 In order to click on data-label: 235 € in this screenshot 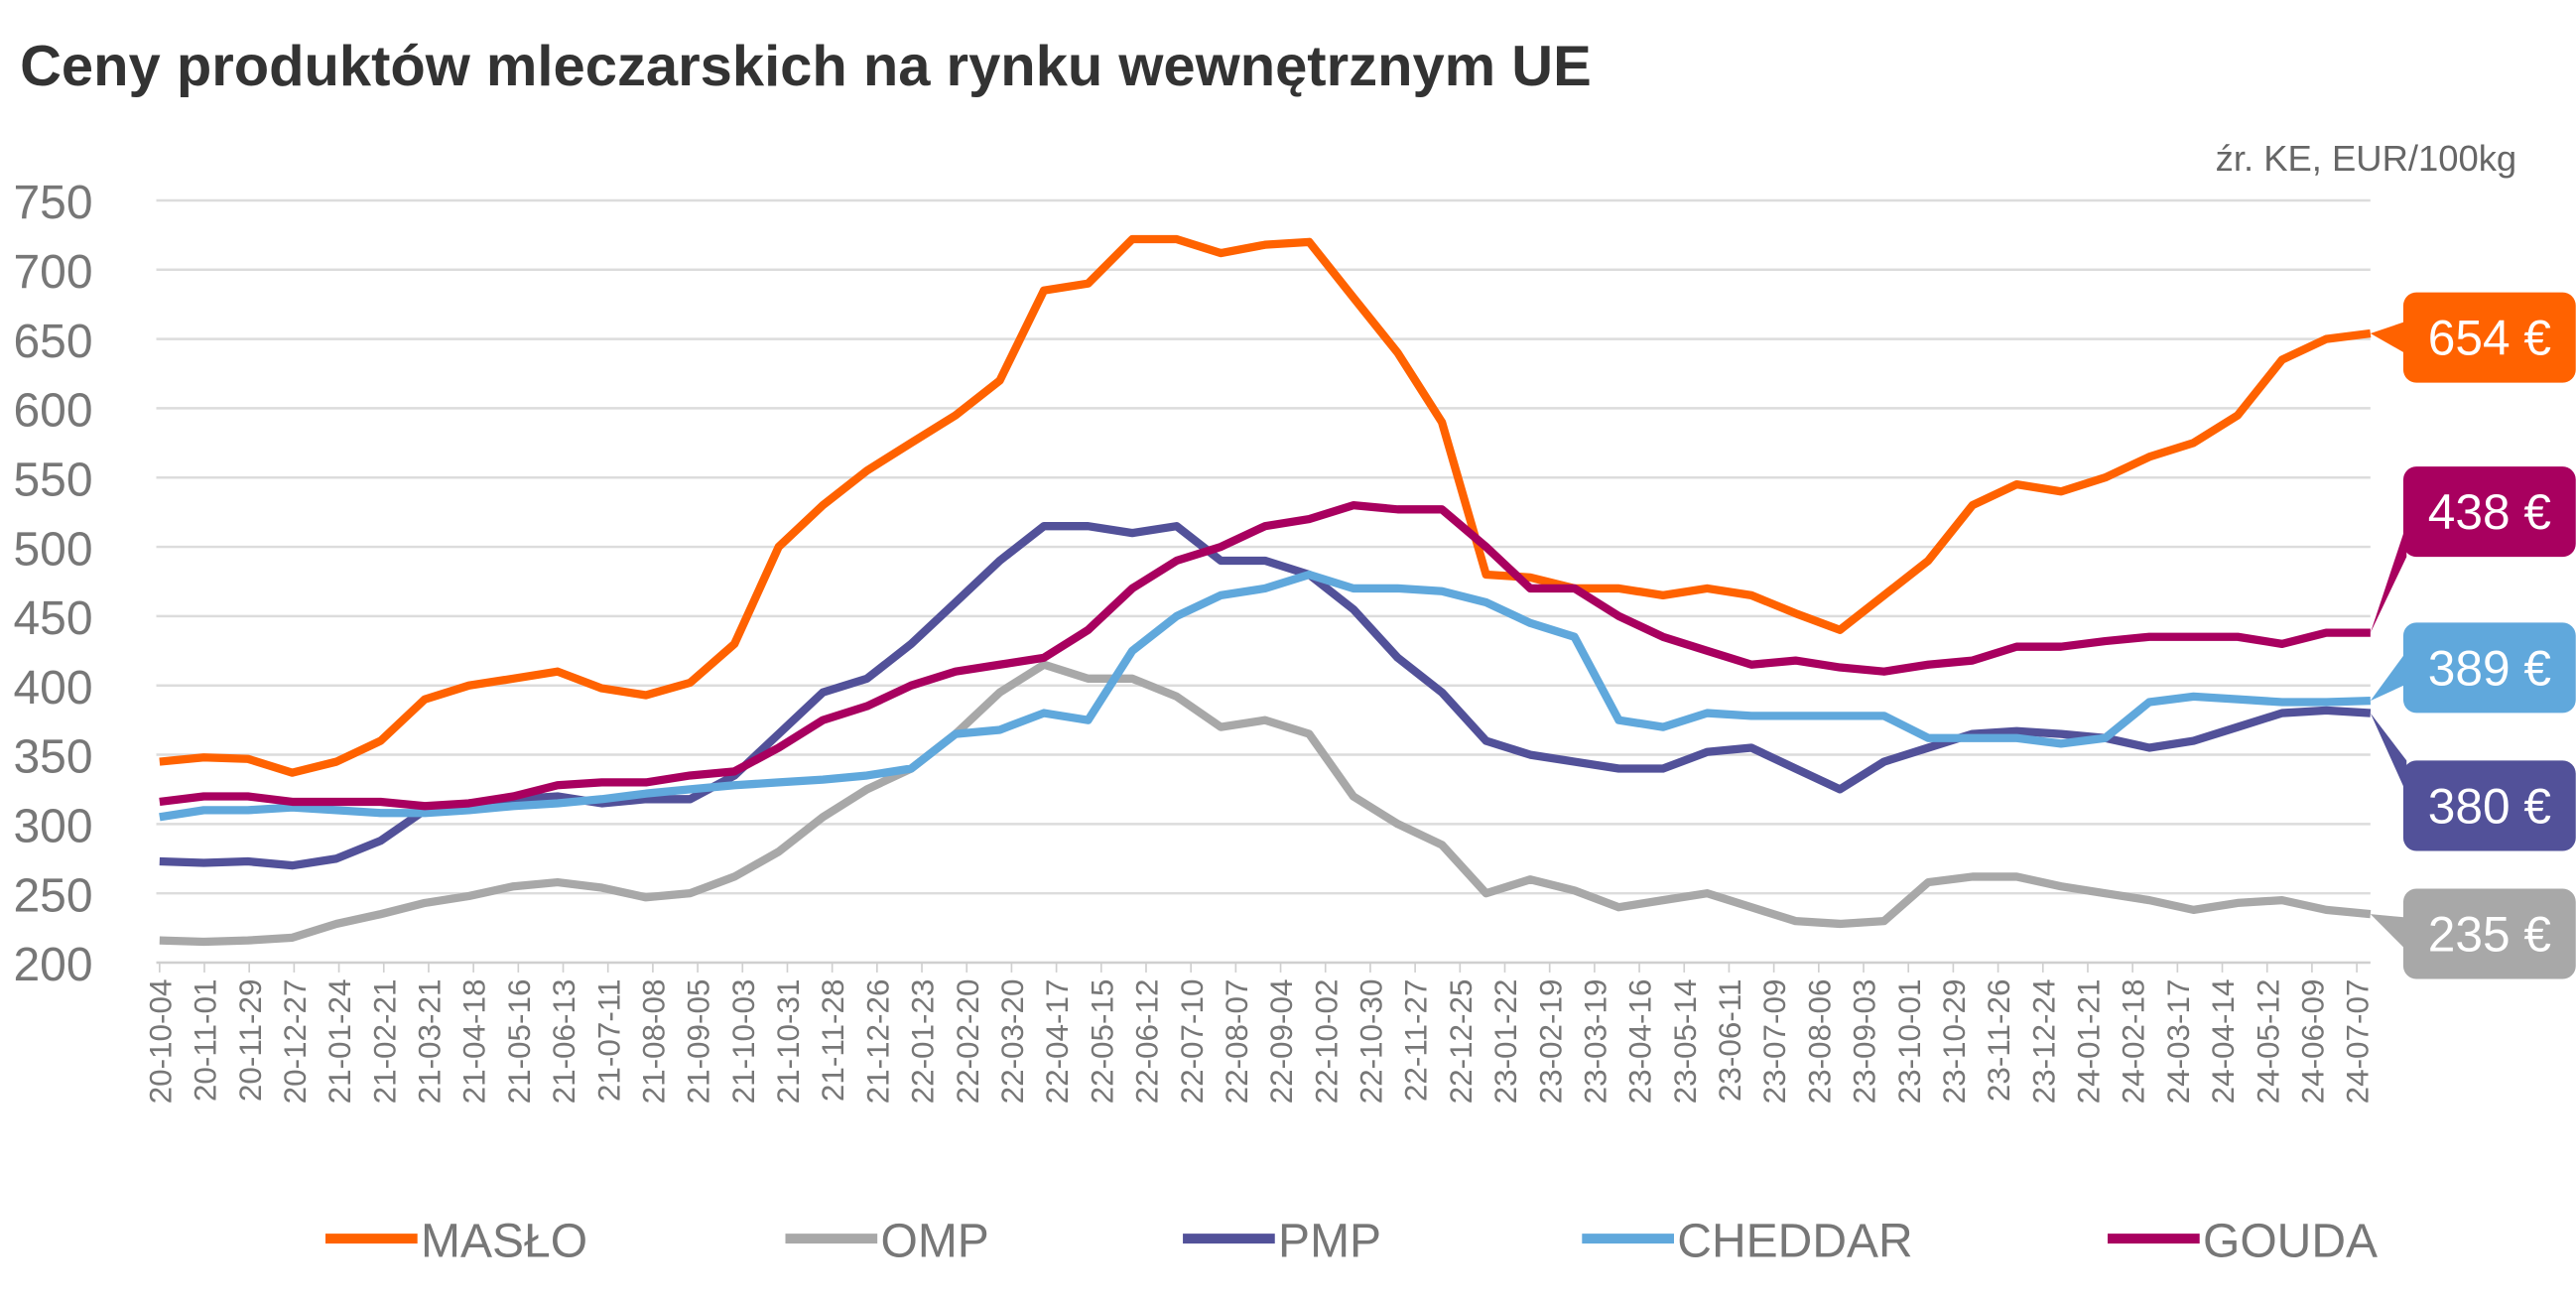, I will do `click(2490, 934)`.